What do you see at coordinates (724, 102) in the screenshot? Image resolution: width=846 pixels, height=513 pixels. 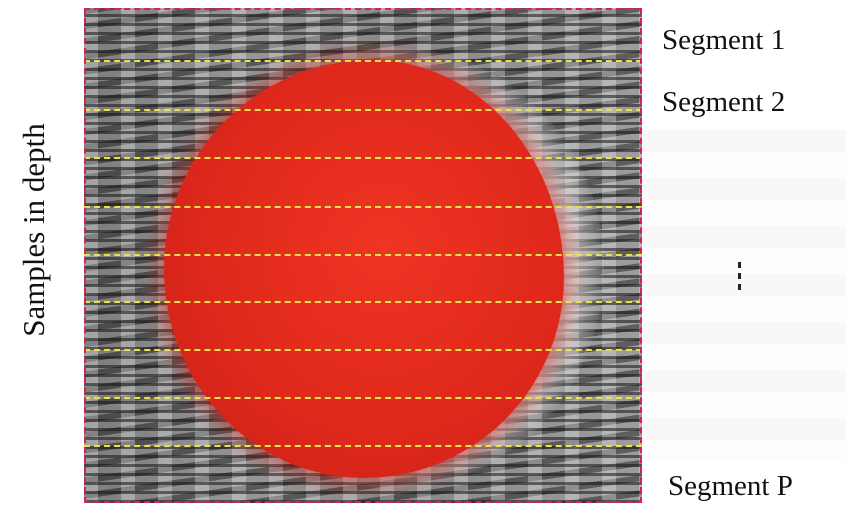 I see `segment-2-label: Segment 2` at bounding box center [724, 102].